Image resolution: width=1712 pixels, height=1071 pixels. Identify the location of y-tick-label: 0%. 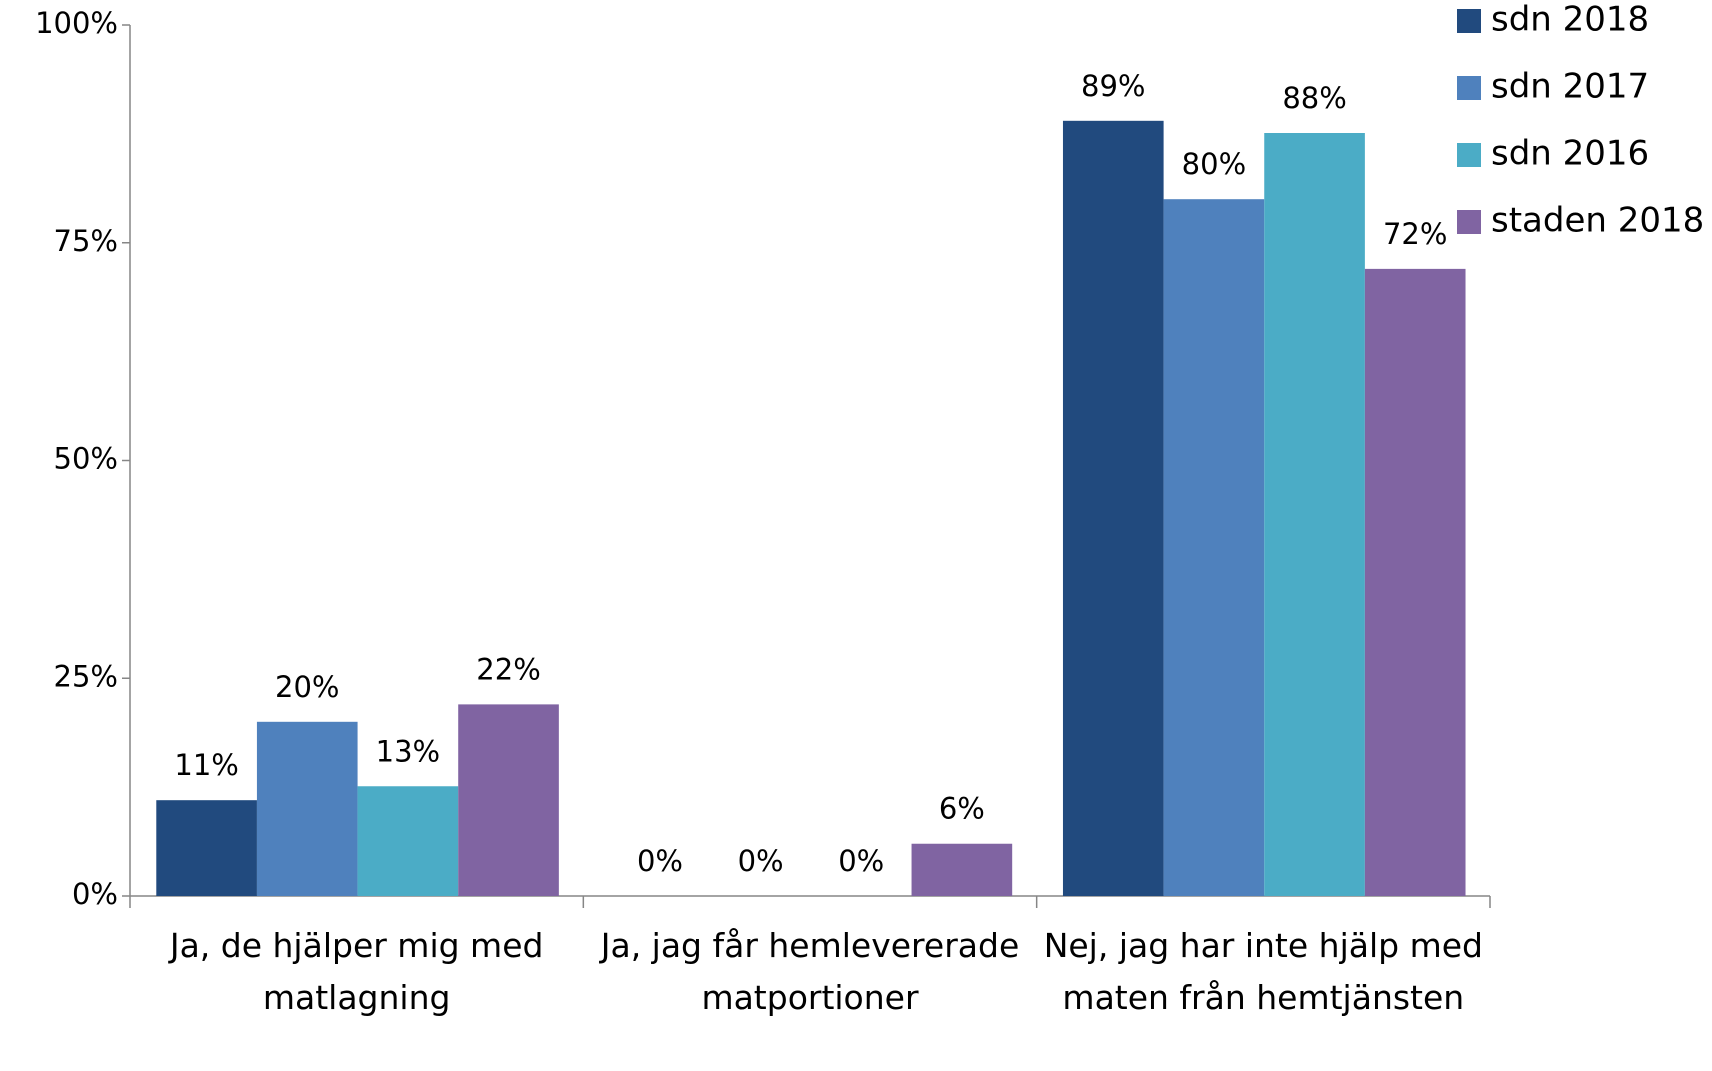
(95, 894).